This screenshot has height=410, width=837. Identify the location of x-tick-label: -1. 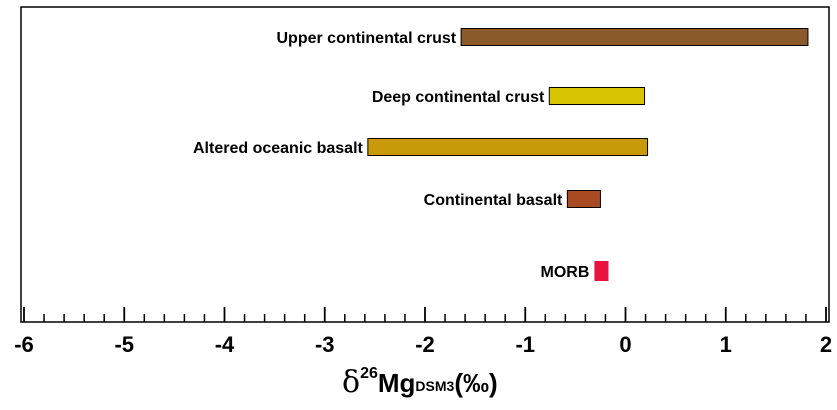
(525, 344).